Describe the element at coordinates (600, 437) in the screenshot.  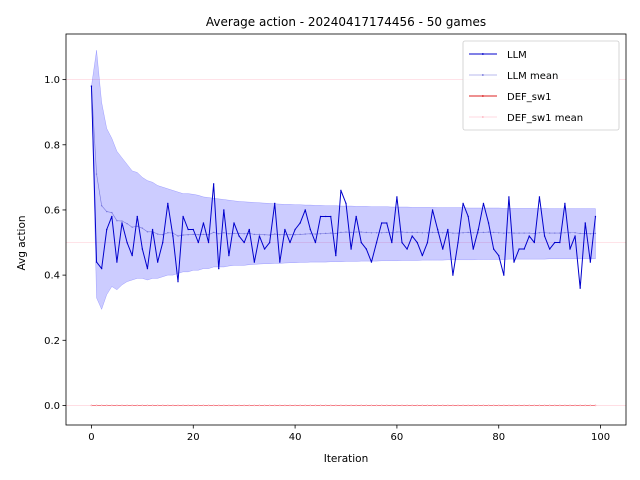
I see `x-tick-label: 100` at that location.